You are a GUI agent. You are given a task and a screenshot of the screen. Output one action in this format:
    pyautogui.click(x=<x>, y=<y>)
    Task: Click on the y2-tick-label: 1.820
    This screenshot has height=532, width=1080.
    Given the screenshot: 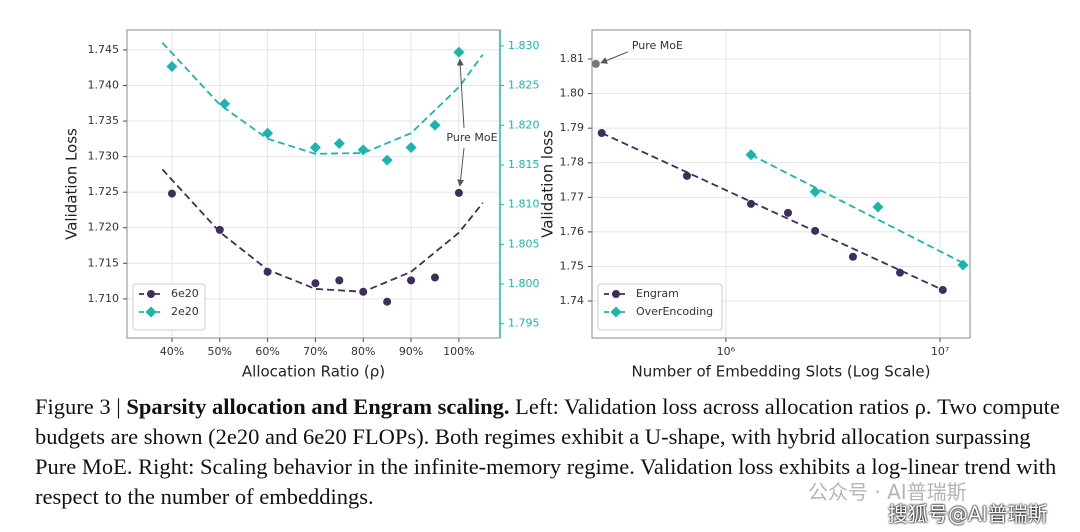 What is the action you would take?
    pyautogui.click(x=524, y=124)
    